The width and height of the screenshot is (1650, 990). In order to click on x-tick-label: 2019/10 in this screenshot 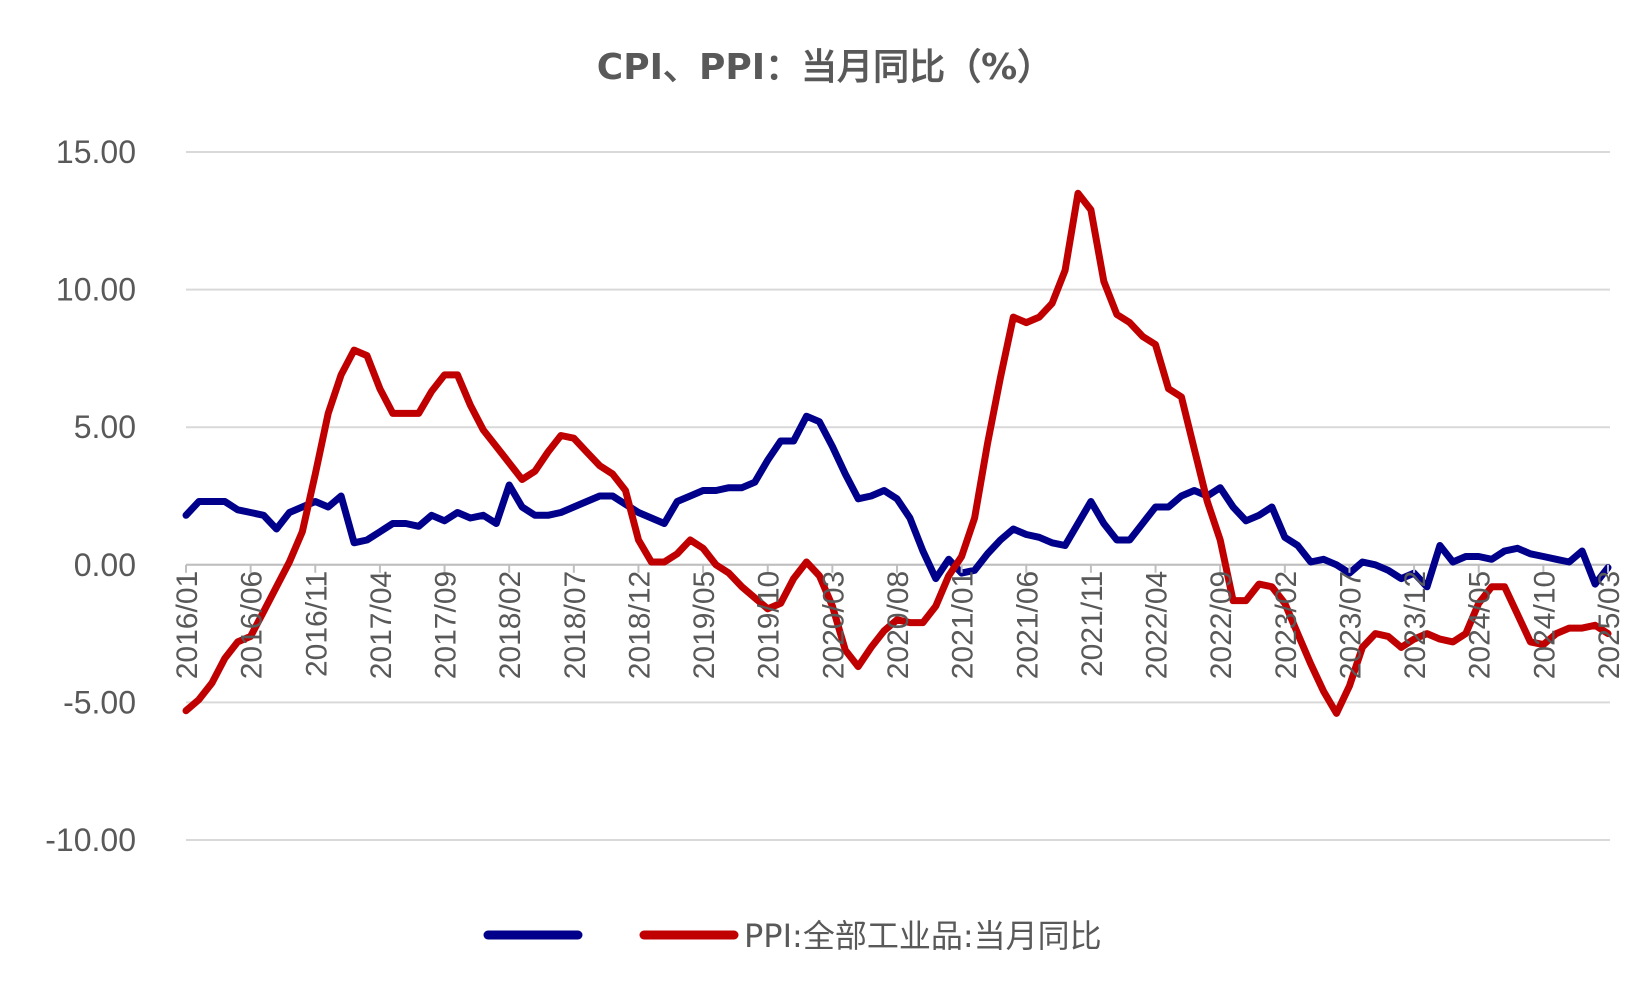, I will do `click(769, 625)`.